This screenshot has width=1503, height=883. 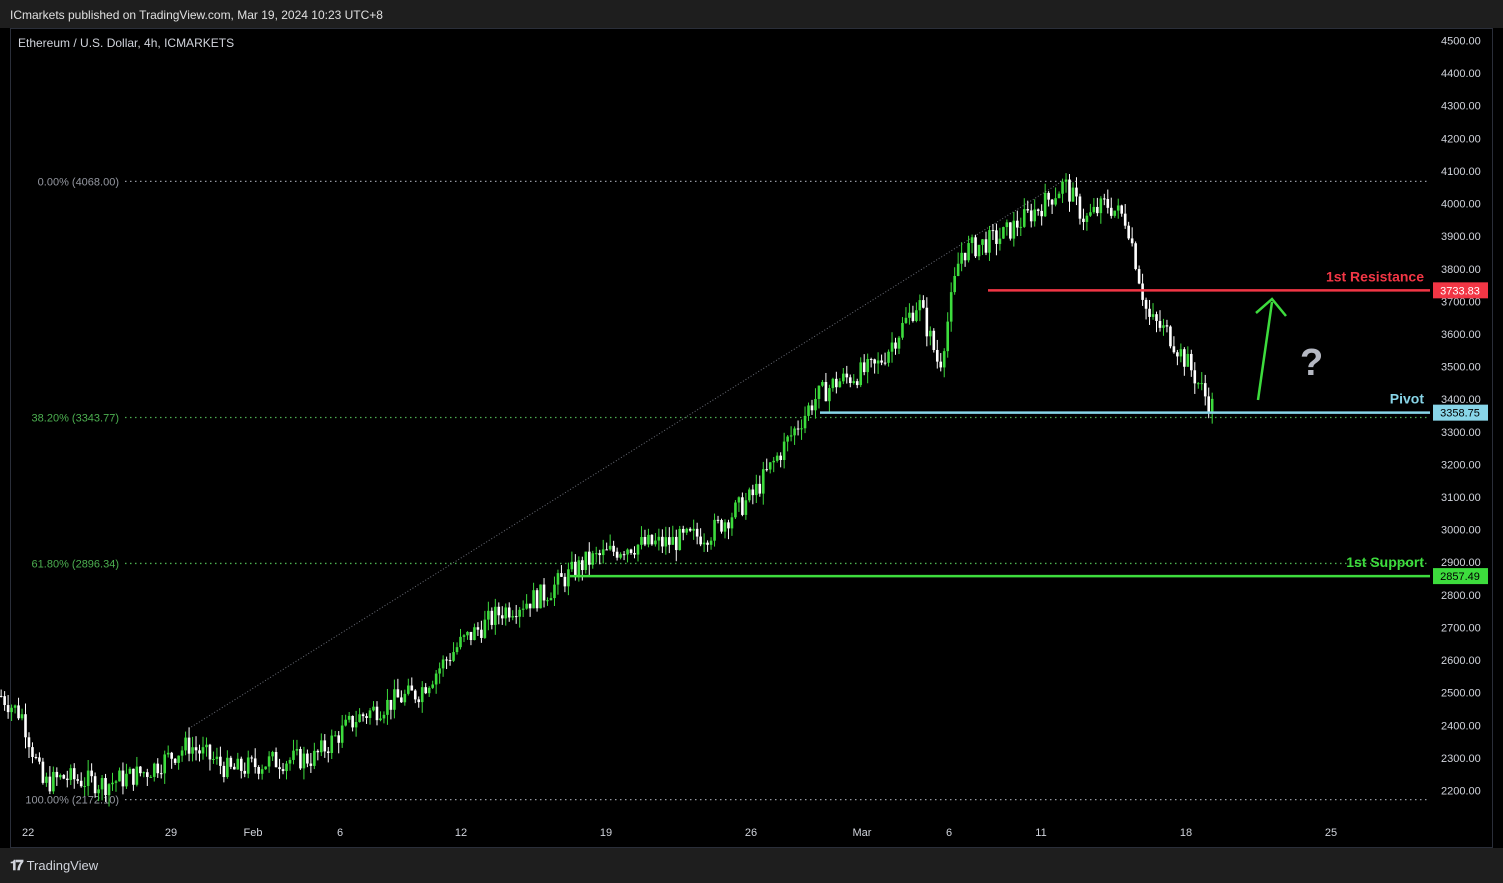 What do you see at coordinates (1331, 833) in the screenshot?
I see `time-axis-label: 25` at bounding box center [1331, 833].